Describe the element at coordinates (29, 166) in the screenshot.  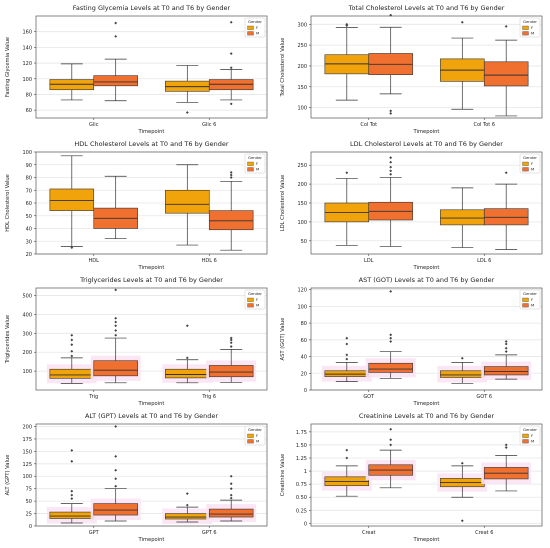
I see `y-tick-label: 90` at that location.